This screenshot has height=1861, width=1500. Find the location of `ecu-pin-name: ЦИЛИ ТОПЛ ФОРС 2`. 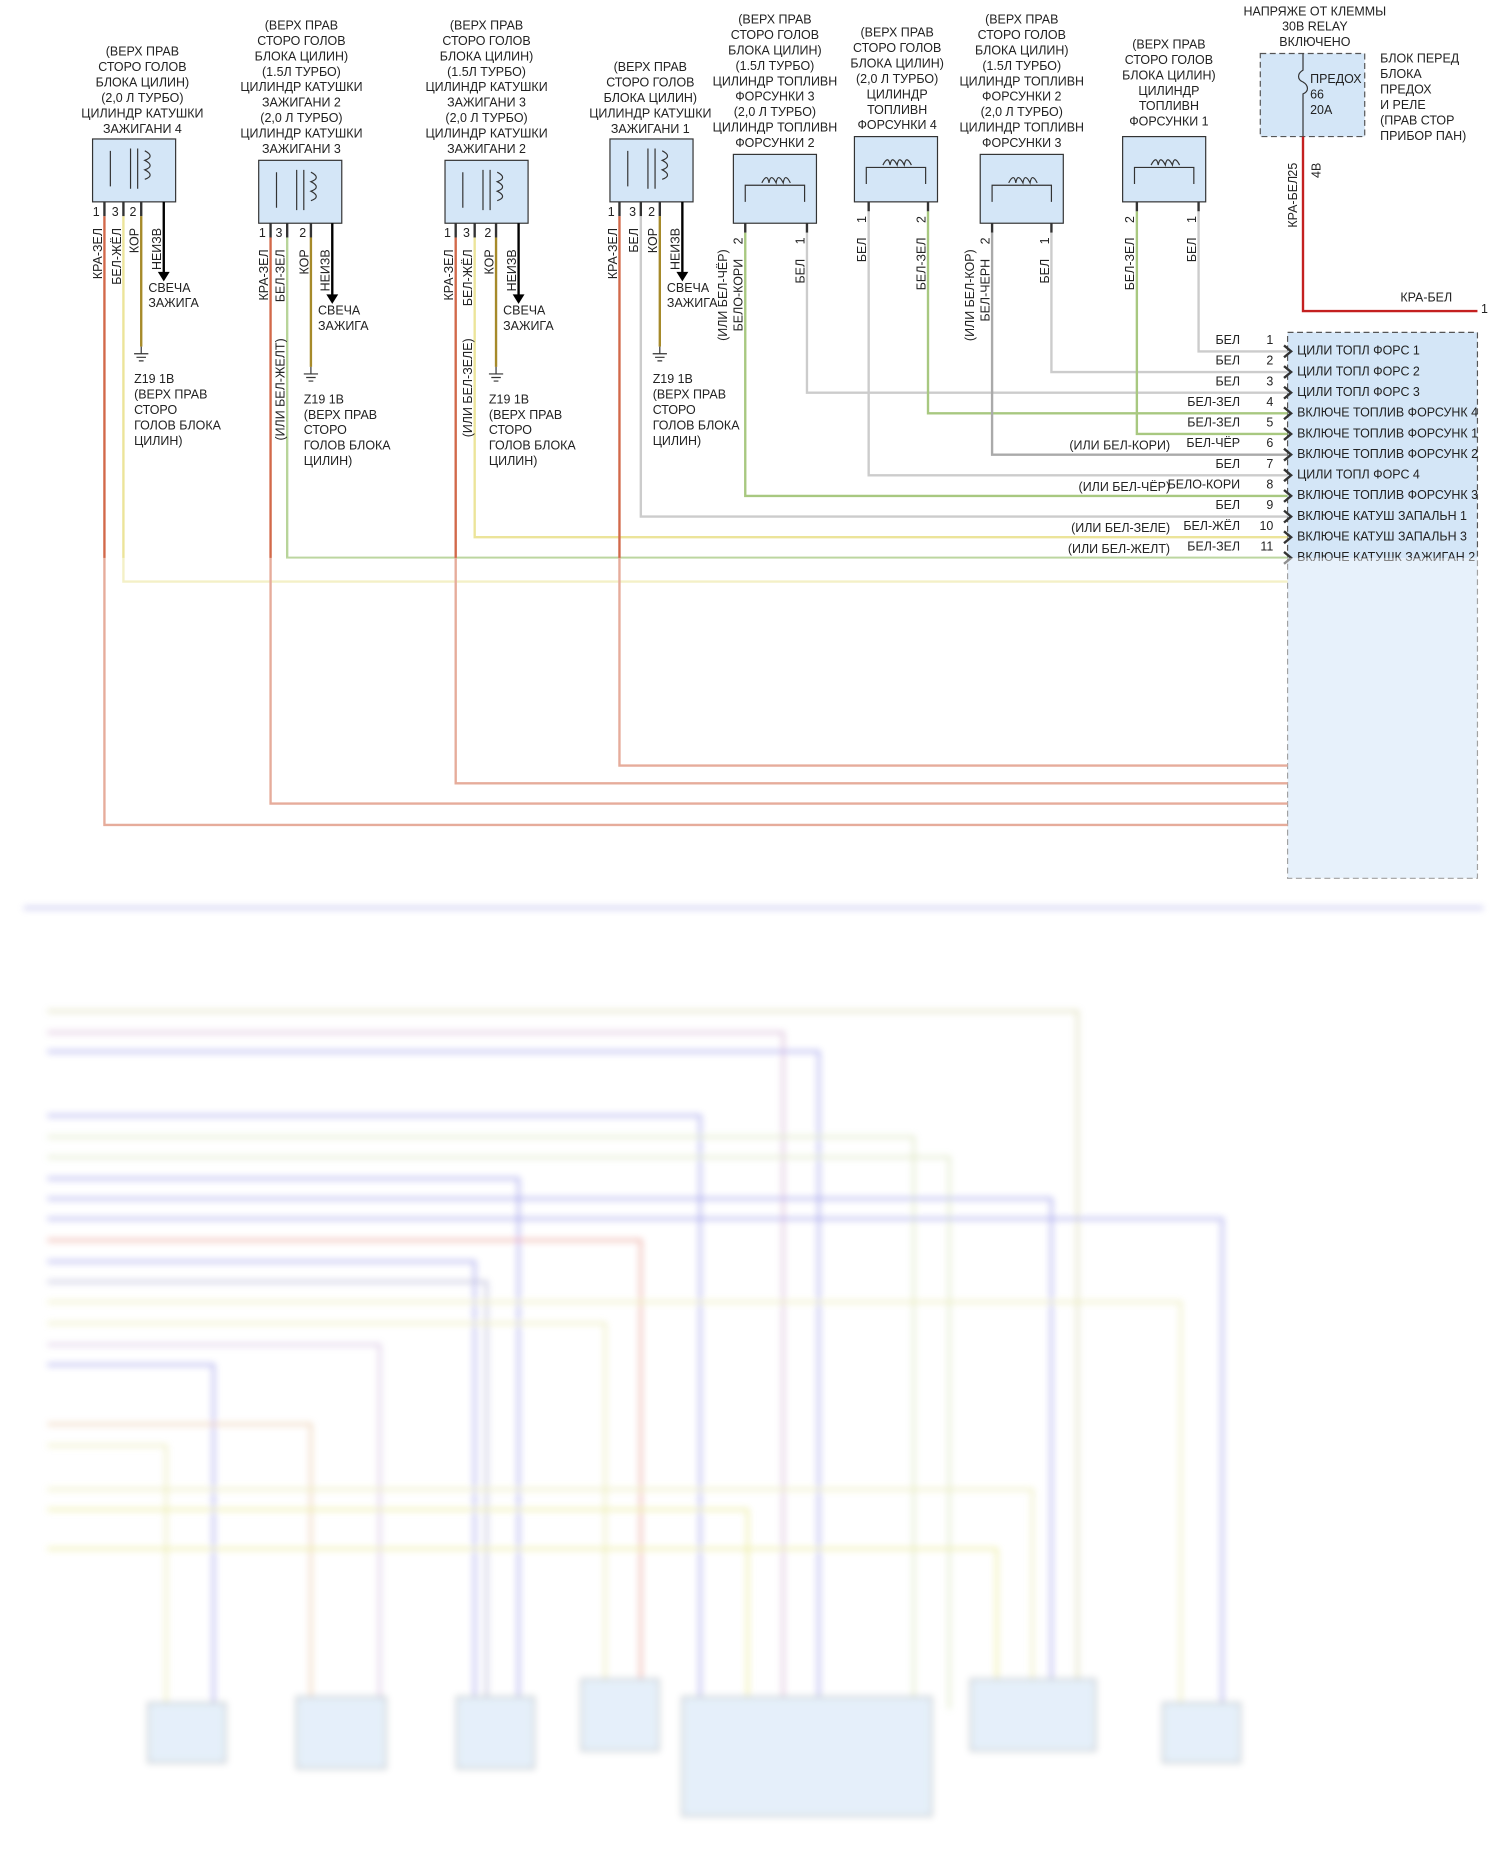

ecu-pin-name: ЦИЛИ ТОПЛ ФОРС 2 is located at coordinates (1358, 371).